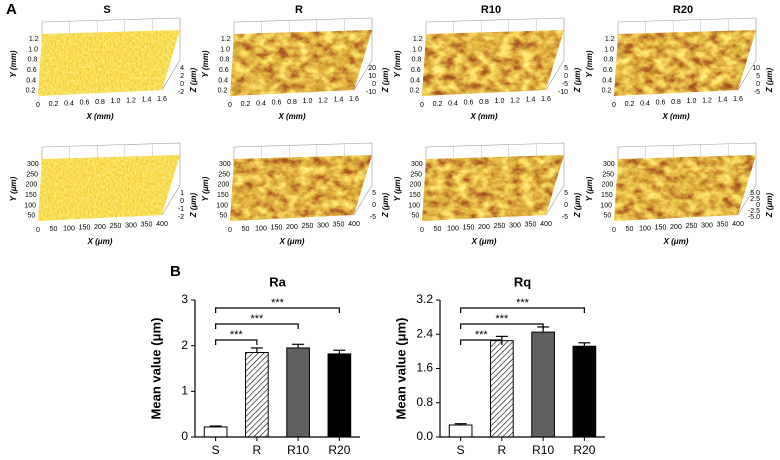 The width and height of the screenshot is (780, 460). Describe the element at coordinates (373, 217) in the screenshot. I see `z-tick-label: -5` at that location.